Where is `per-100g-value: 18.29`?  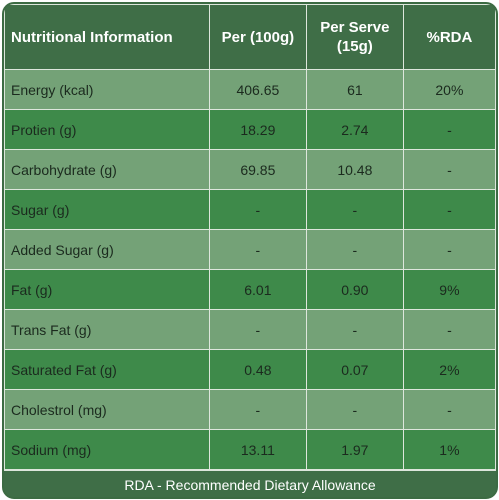 per-100g-value: 18.29 is located at coordinates (257, 129).